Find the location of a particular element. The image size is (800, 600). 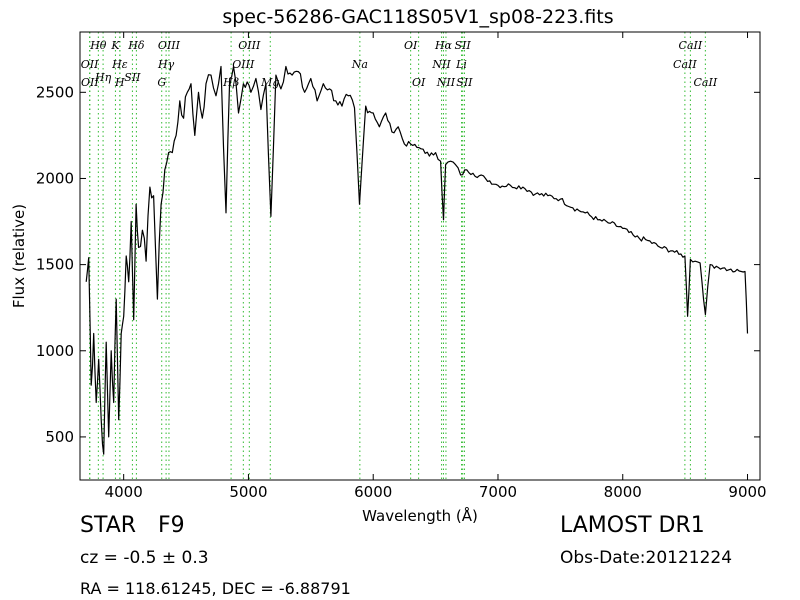

x-tick-label-6000: 6000 is located at coordinates (373, 492).